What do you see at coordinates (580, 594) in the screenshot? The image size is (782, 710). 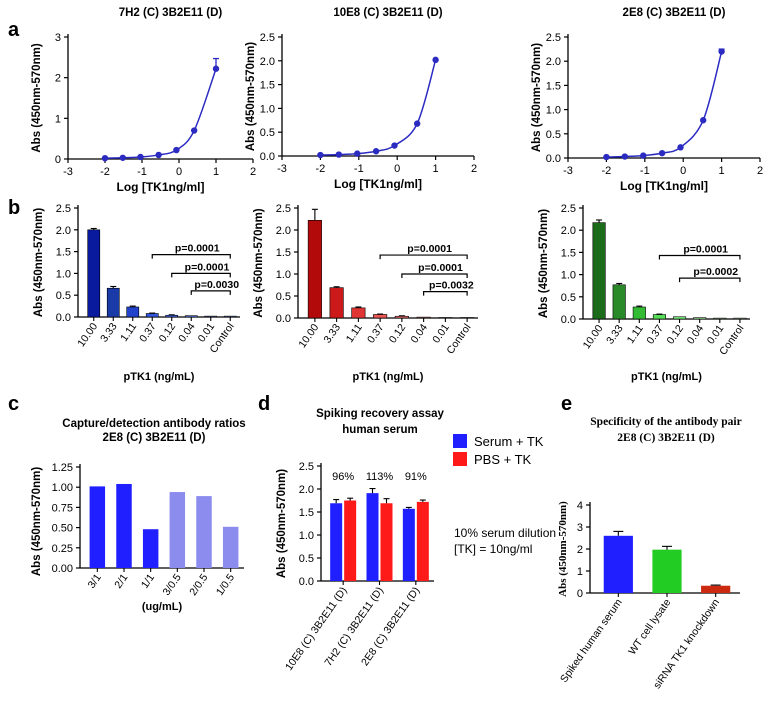 I see `e-ytick-label-0: 0` at bounding box center [580, 594].